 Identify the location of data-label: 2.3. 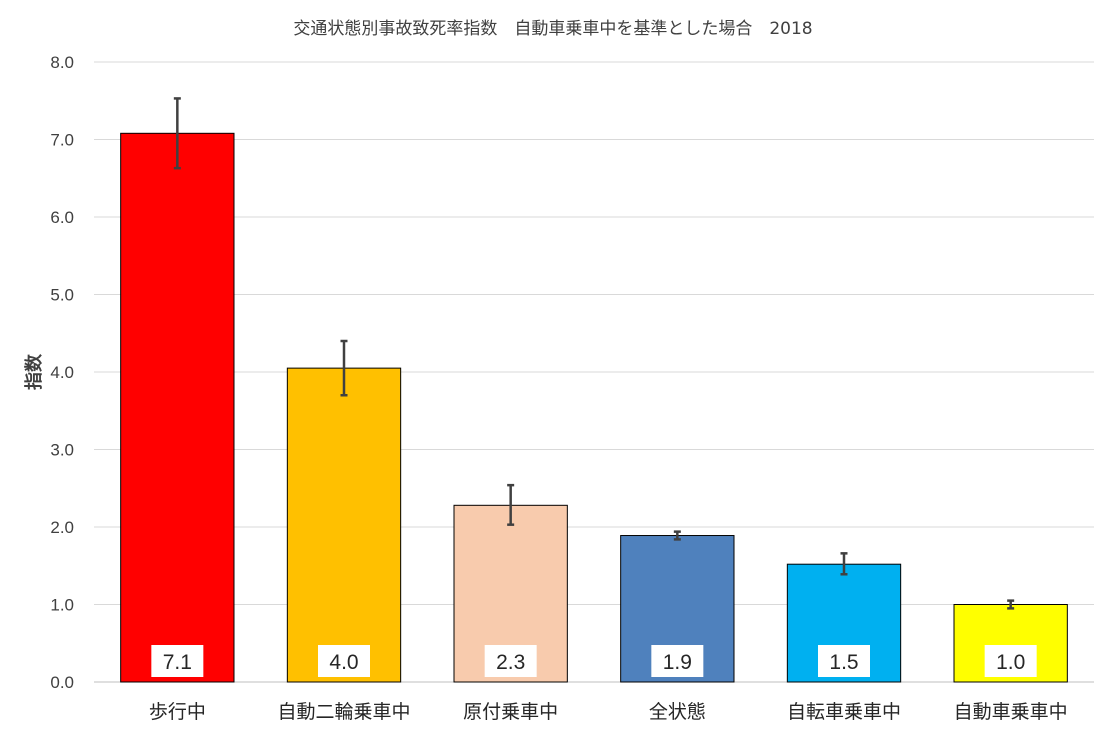
(510, 661).